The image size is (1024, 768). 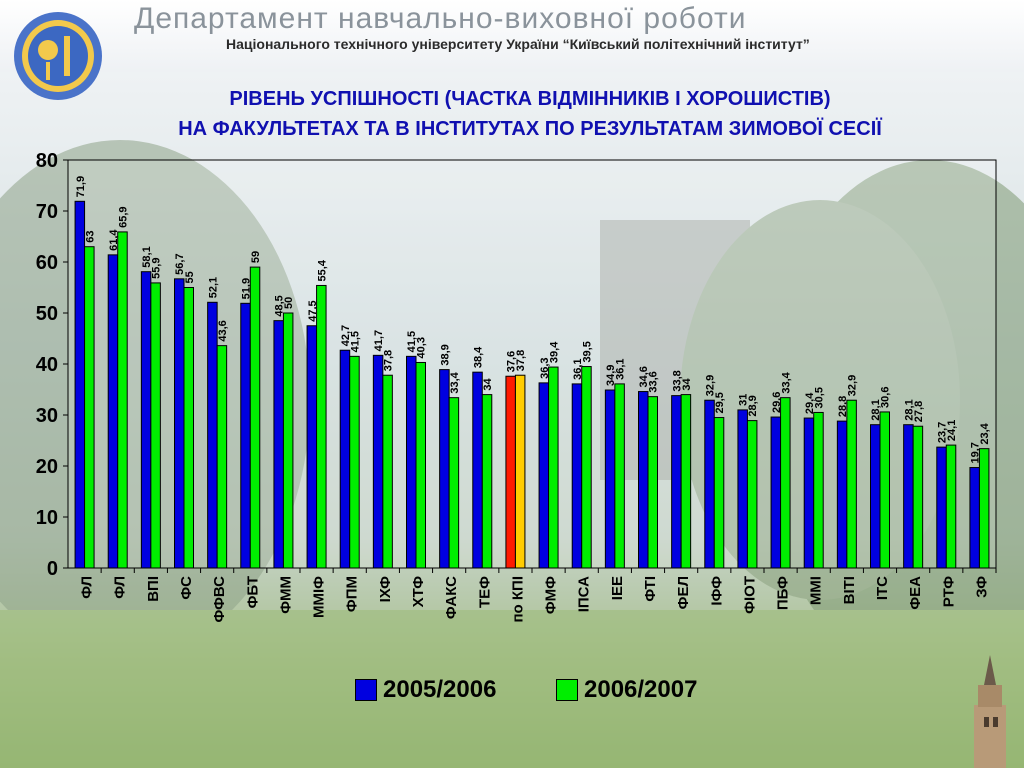 What do you see at coordinates (445, 354) in the screenshot?
I see `data-label: 38,9` at bounding box center [445, 354].